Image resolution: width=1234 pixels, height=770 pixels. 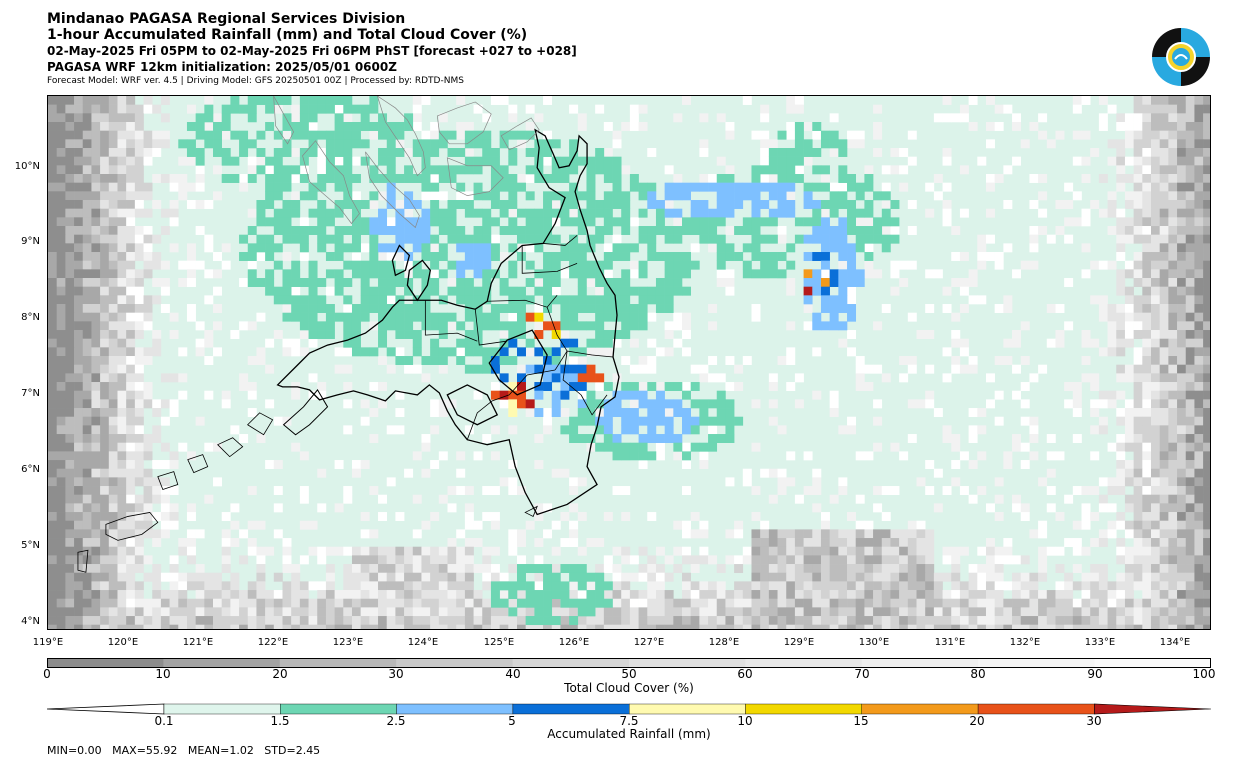 I want to click on lon-tick-label: 119°E, so click(x=48, y=642).